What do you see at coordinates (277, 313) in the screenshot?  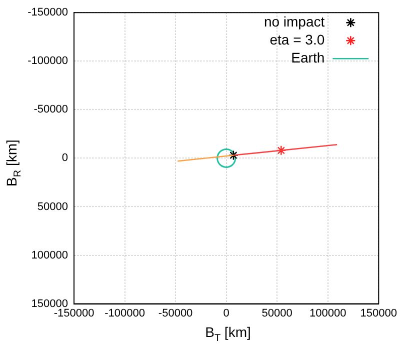 I see `x-tick-label: 50000` at bounding box center [277, 313].